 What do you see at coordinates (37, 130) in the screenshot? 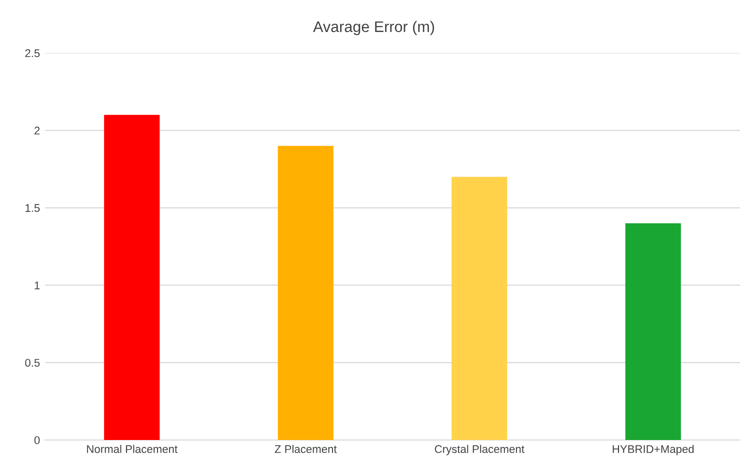
I see `y-tick-label: 2` at bounding box center [37, 130].